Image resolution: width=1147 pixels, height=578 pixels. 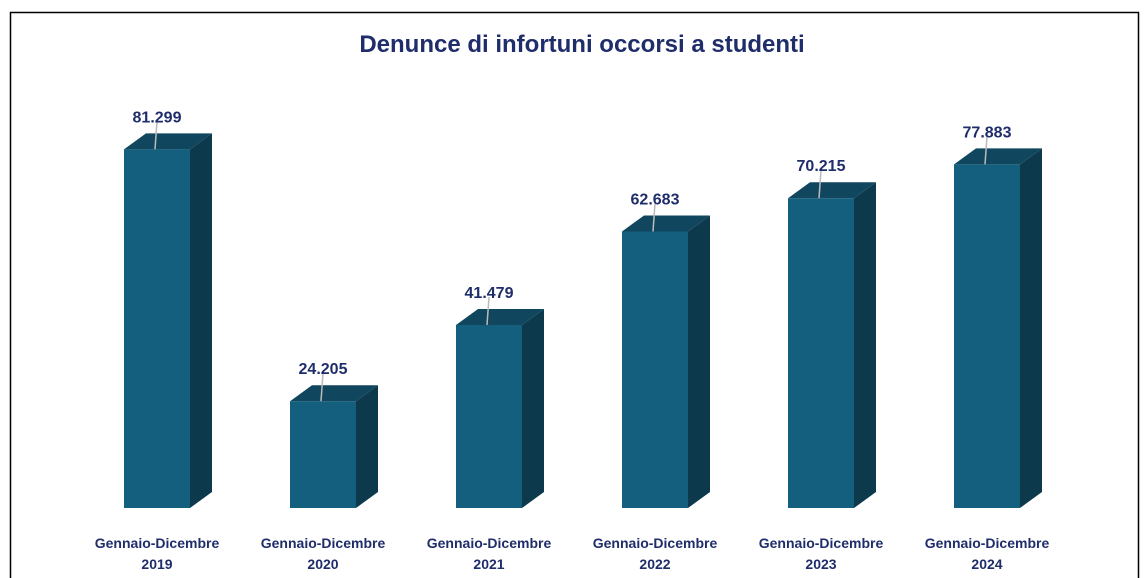 What do you see at coordinates (987, 132) in the screenshot?
I see `value-label: 77.883` at bounding box center [987, 132].